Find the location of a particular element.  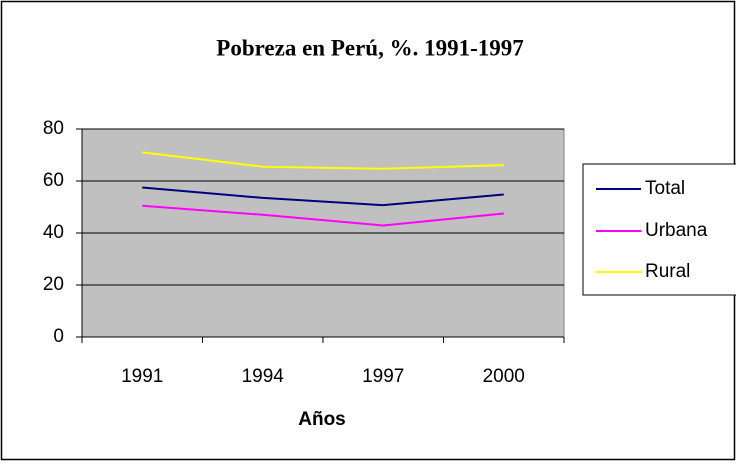

x-tick-label: 2000 is located at coordinates (504, 376).